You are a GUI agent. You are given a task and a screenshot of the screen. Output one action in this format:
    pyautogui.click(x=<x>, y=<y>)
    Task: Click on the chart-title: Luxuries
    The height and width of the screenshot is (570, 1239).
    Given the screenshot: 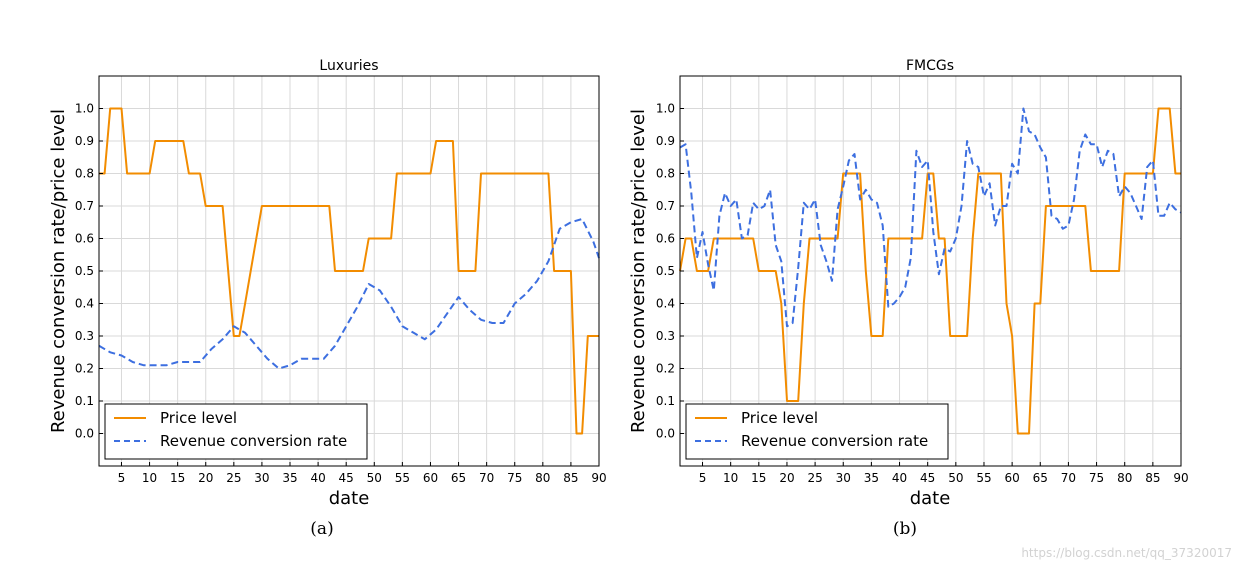 What is the action you would take?
    pyautogui.click(x=348, y=66)
    